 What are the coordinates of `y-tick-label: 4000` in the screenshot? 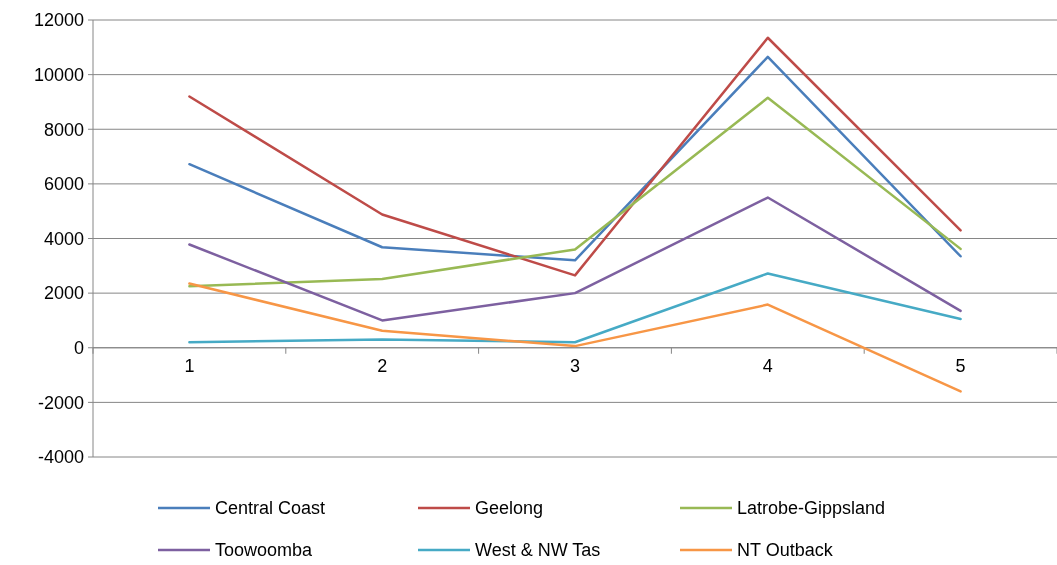 It's located at (63, 238).